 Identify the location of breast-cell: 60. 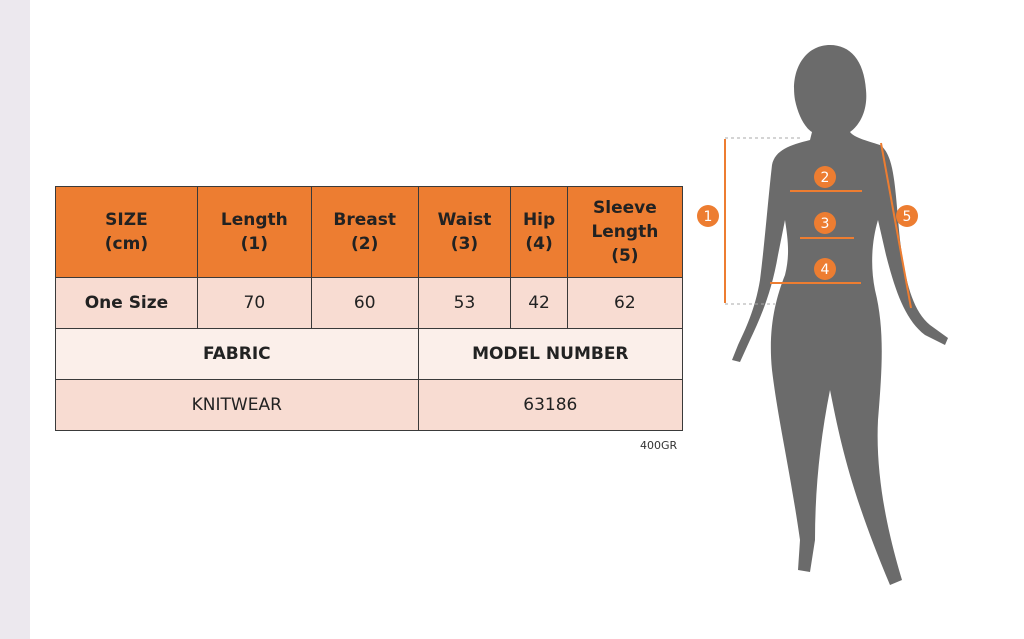
(364, 303).